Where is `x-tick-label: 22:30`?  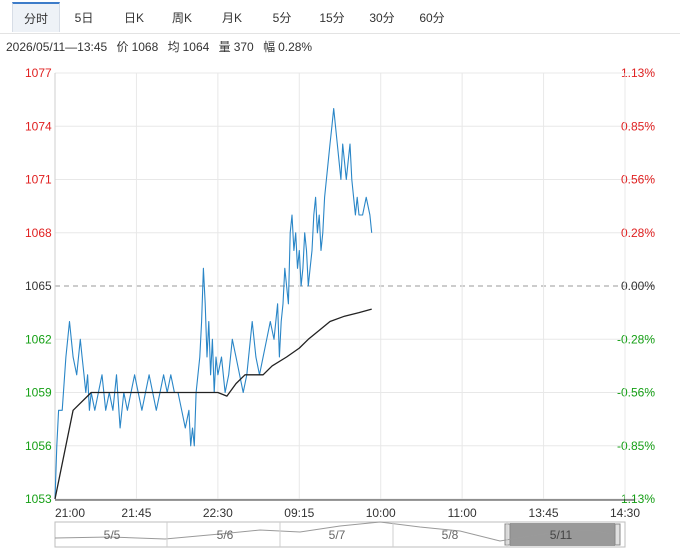
x-tick-label: 22:30 is located at coordinates (218, 513).